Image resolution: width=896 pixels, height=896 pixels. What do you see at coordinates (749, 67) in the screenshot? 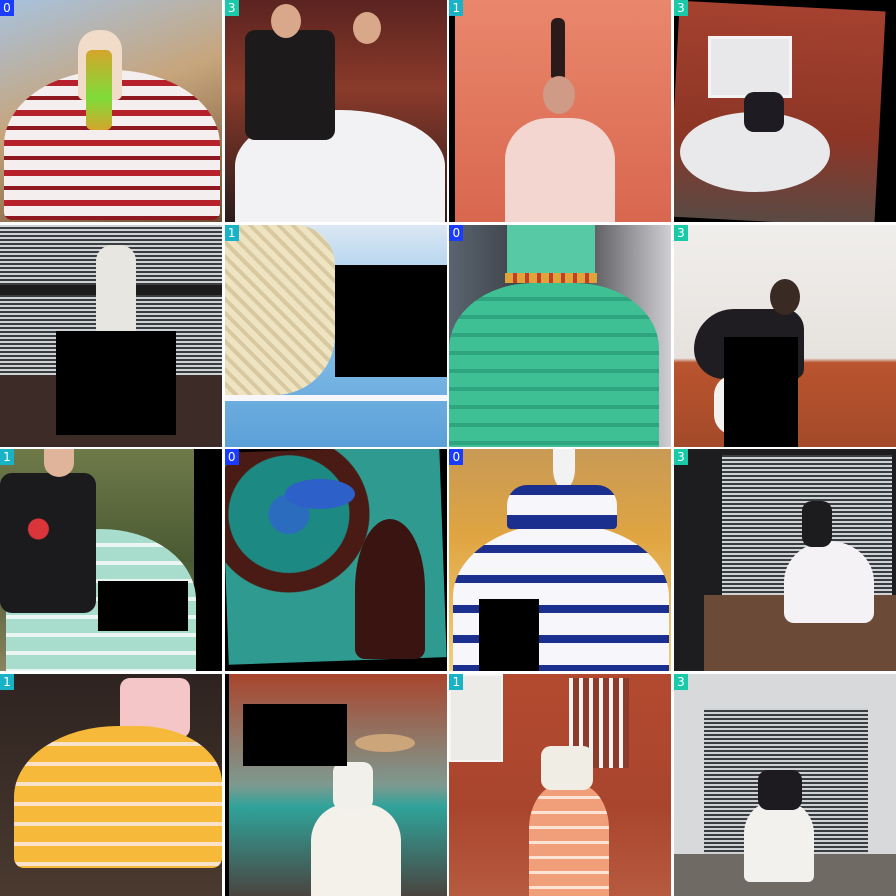
I see `window` at bounding box center [749, 67].